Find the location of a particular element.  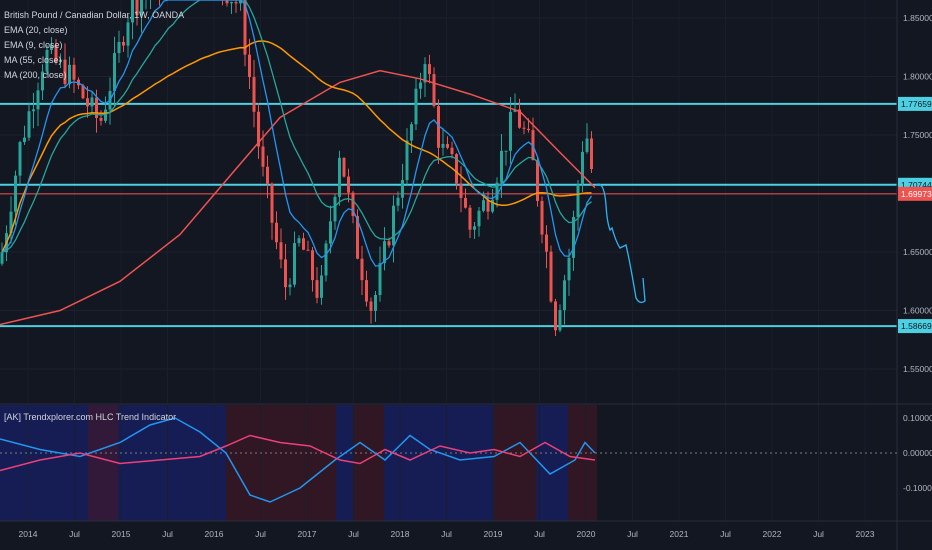

indicator-tick-label: 0.10000 is located at coordinates (917, 418).